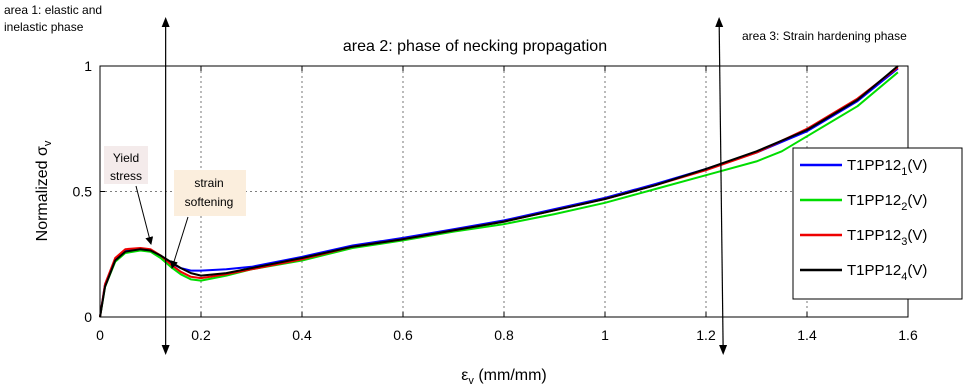 This screenshot has width=964, height=388. What do you see at coordinates (908, 335) in the screenshot?
I see `x-tick-label: 1.6` at bounding box center [908, 335].